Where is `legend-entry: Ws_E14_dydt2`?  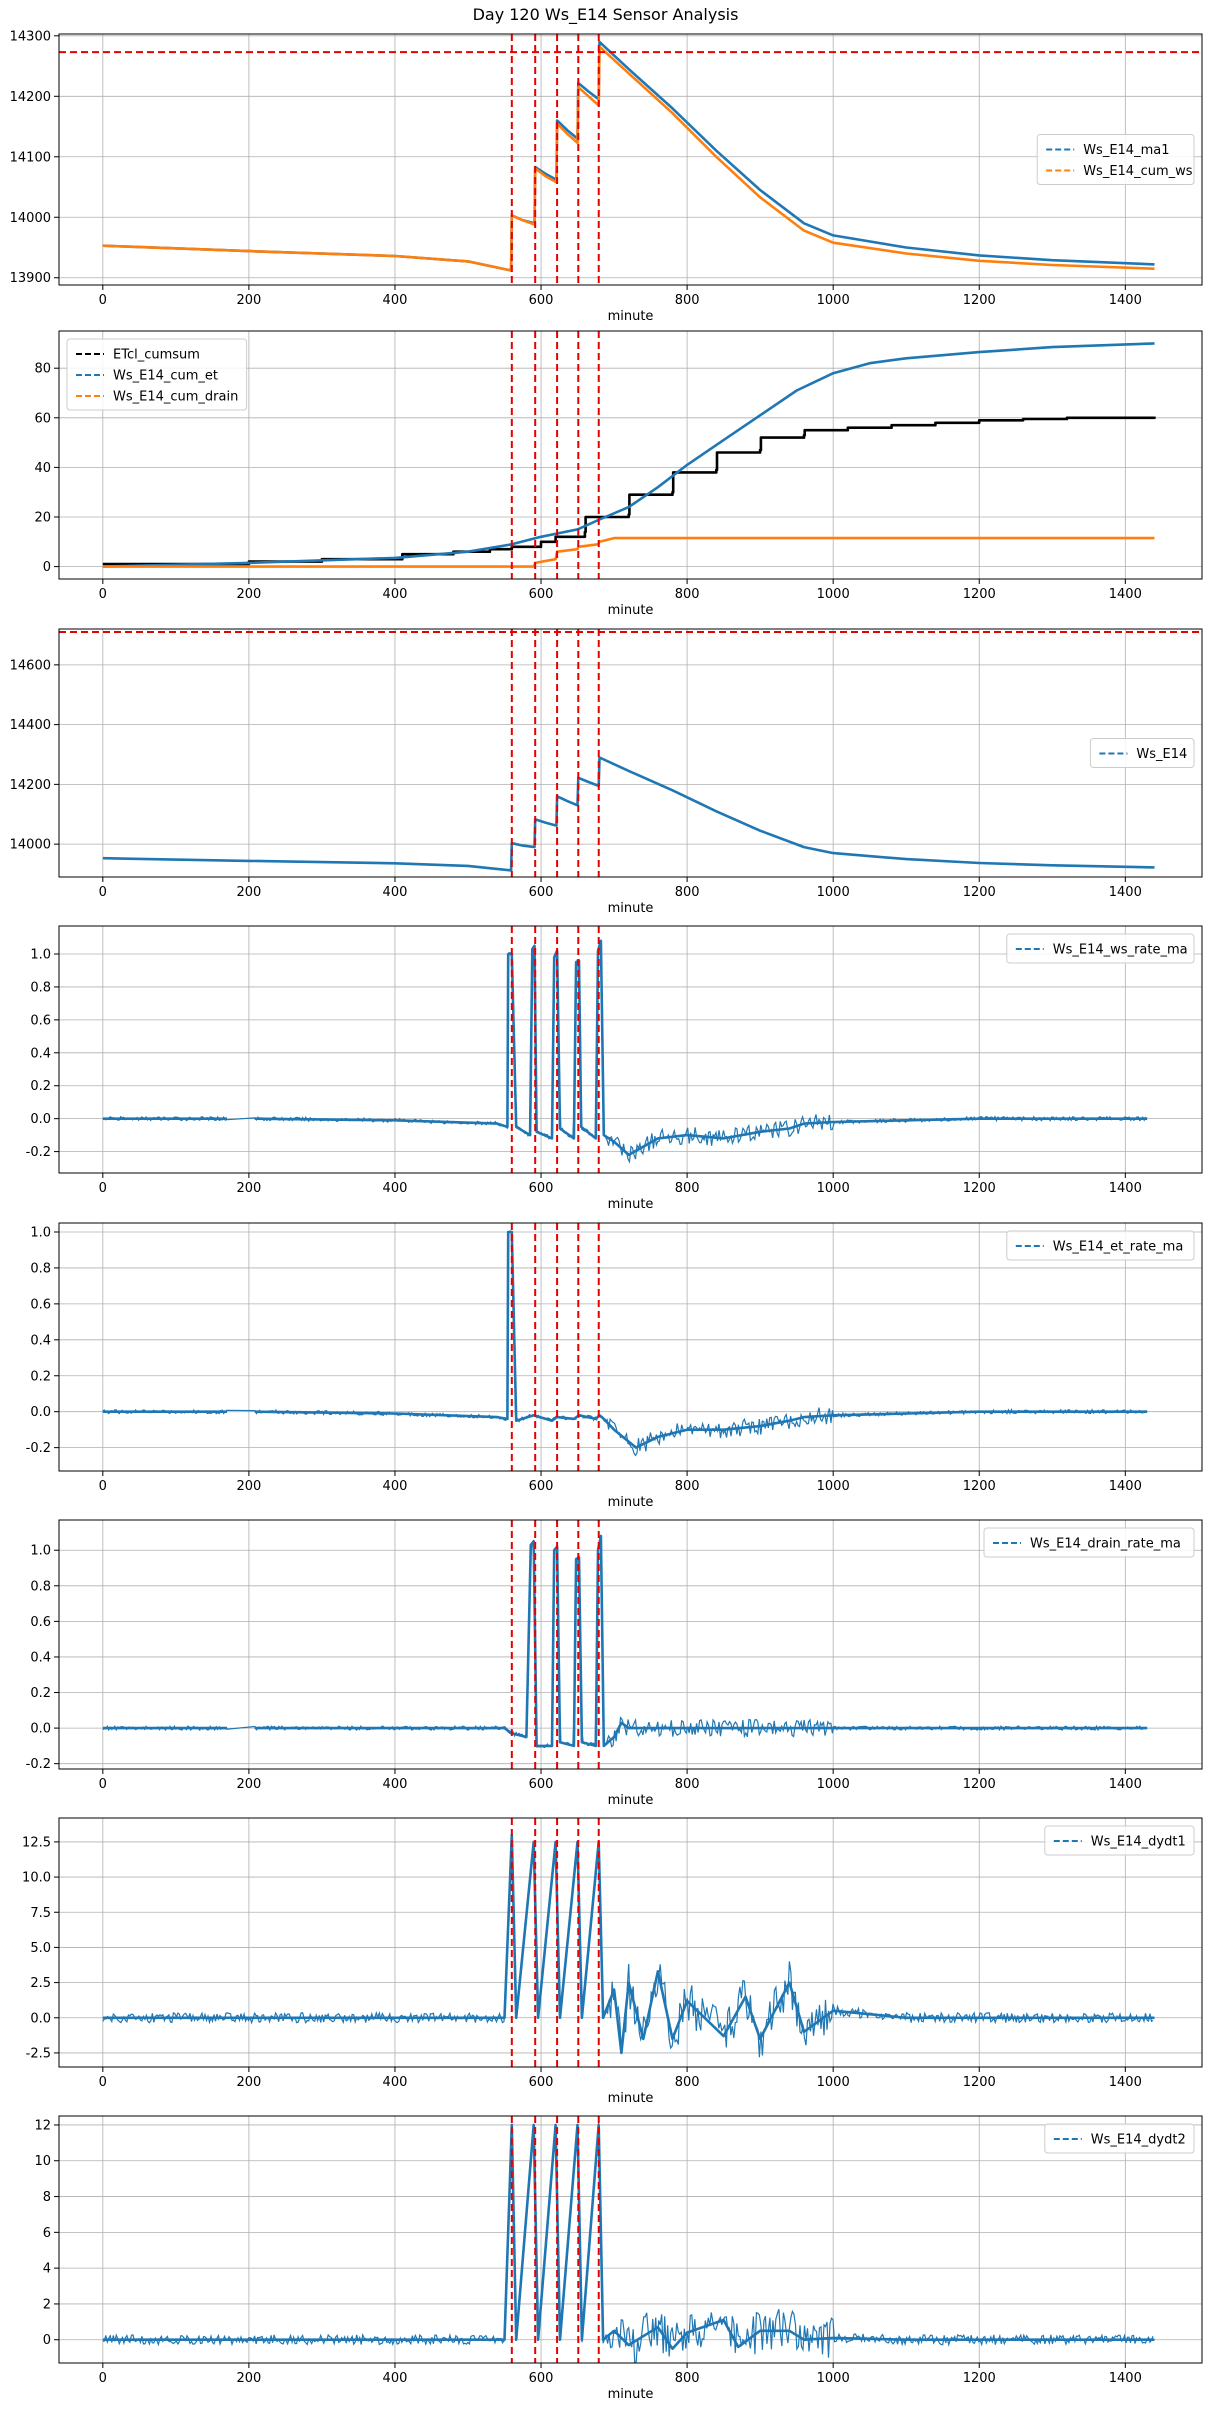 legend-entry: Ws_E14_dydt2 is located at coordinates (1138, 2140).